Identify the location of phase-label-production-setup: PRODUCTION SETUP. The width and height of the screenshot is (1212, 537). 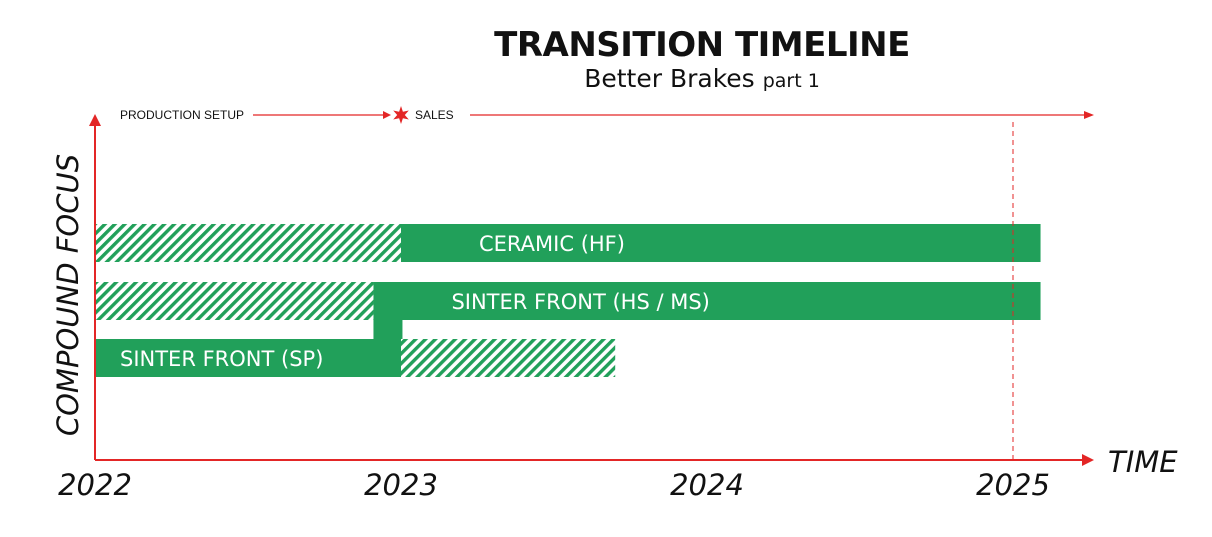
(182, 115).